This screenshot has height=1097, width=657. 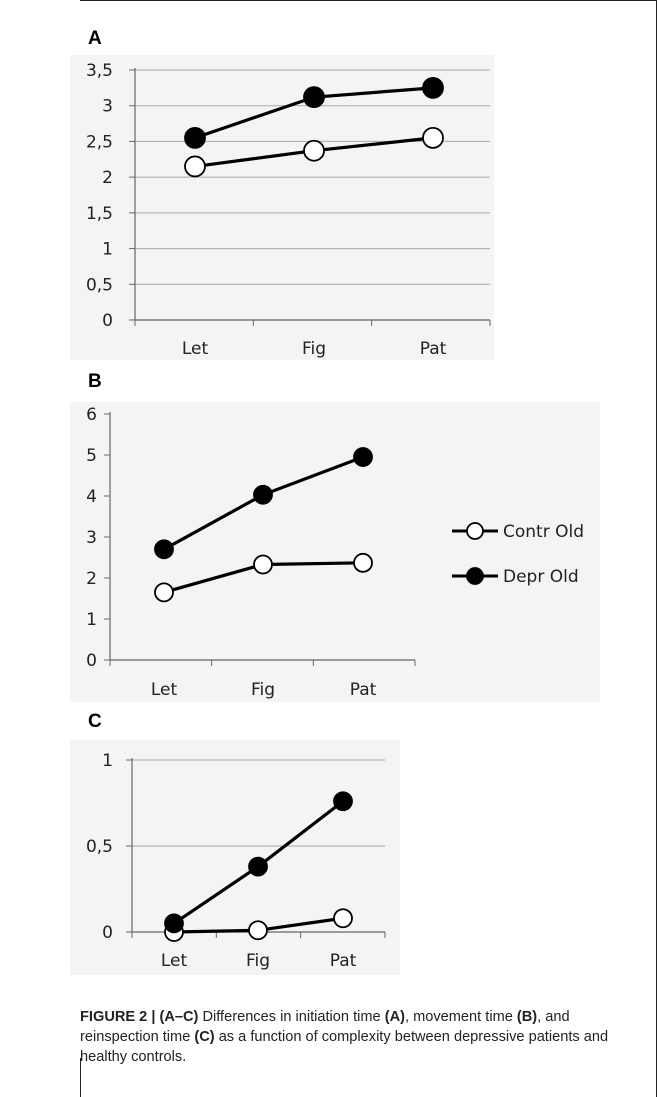 What do you see at coordinates (107, 933) in the screenshot?
I see `panel-c-y-tick-label: 0` at bounding box center [107, 933].